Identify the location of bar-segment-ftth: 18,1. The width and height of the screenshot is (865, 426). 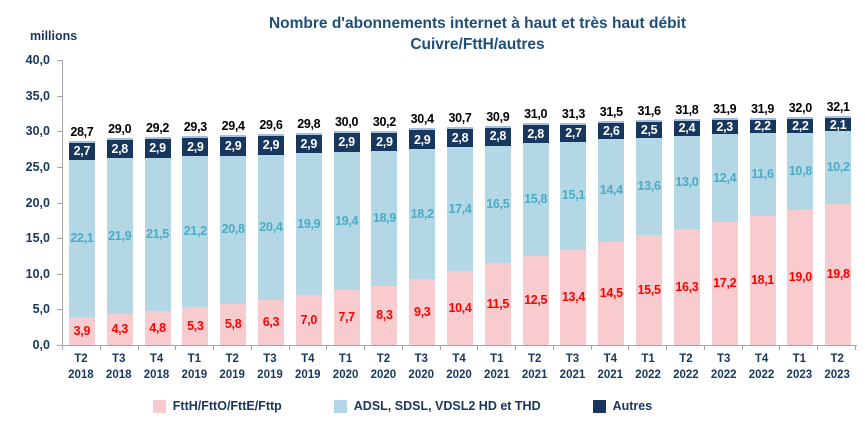
(762, 280).